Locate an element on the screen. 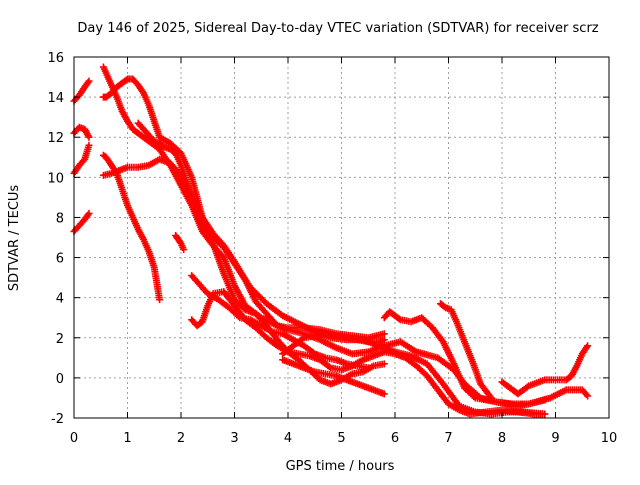 The image size is (640, 485). x-tick-label: 6 is located at coordinates (395, 438).